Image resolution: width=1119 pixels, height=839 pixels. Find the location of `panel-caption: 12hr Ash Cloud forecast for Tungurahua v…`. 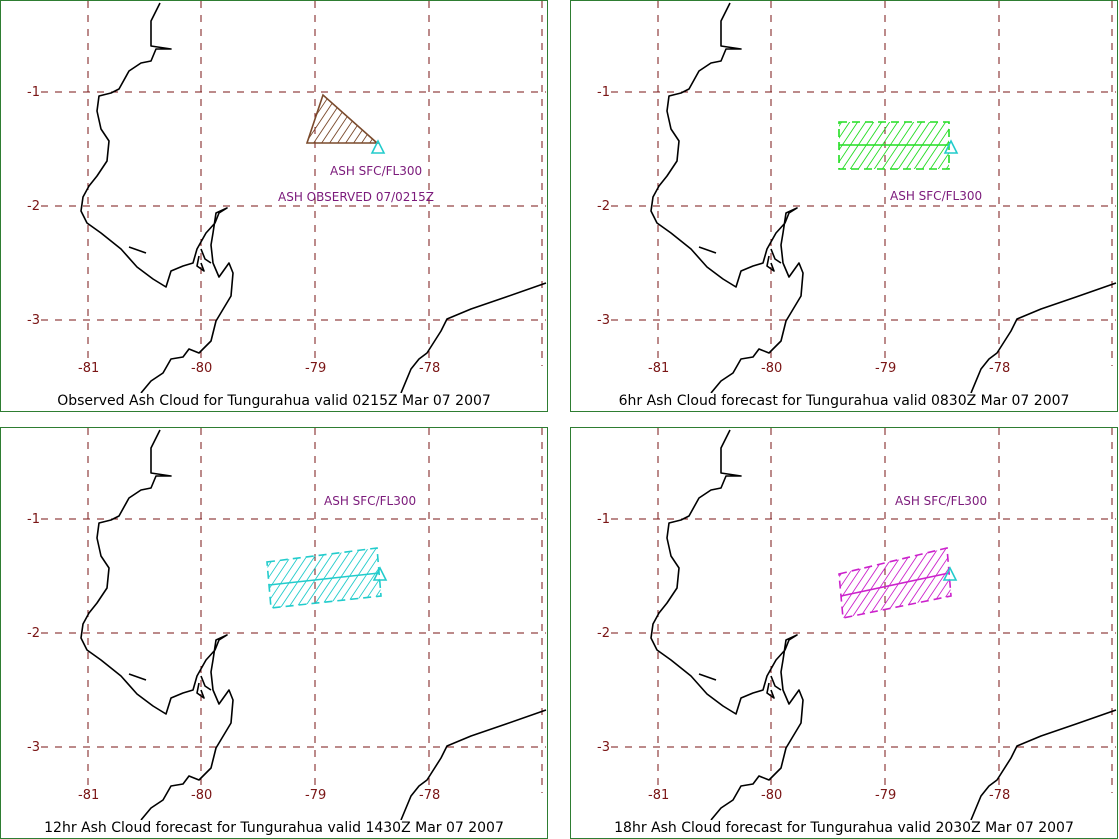

panel-caption: 12hr Ash Cloud forecast for Tungurahua v… is located at coordinates (274, 828).